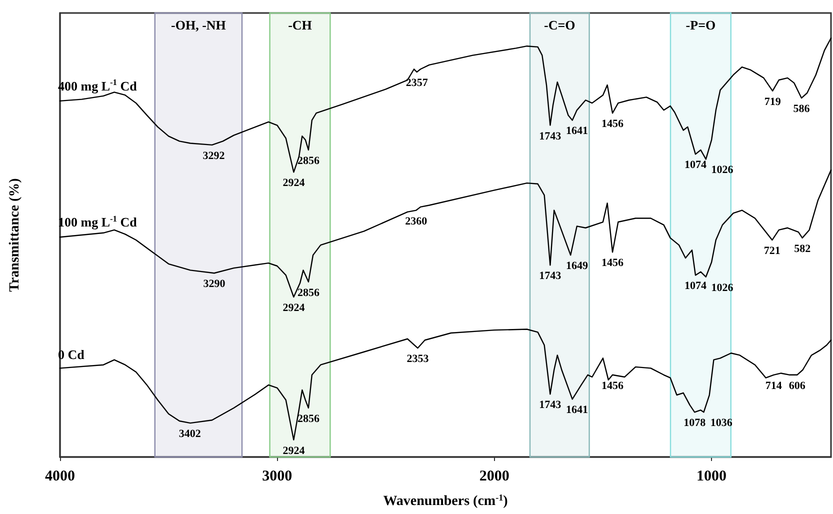  I want to click on x-tick-label: 3000, so click(277, 476).